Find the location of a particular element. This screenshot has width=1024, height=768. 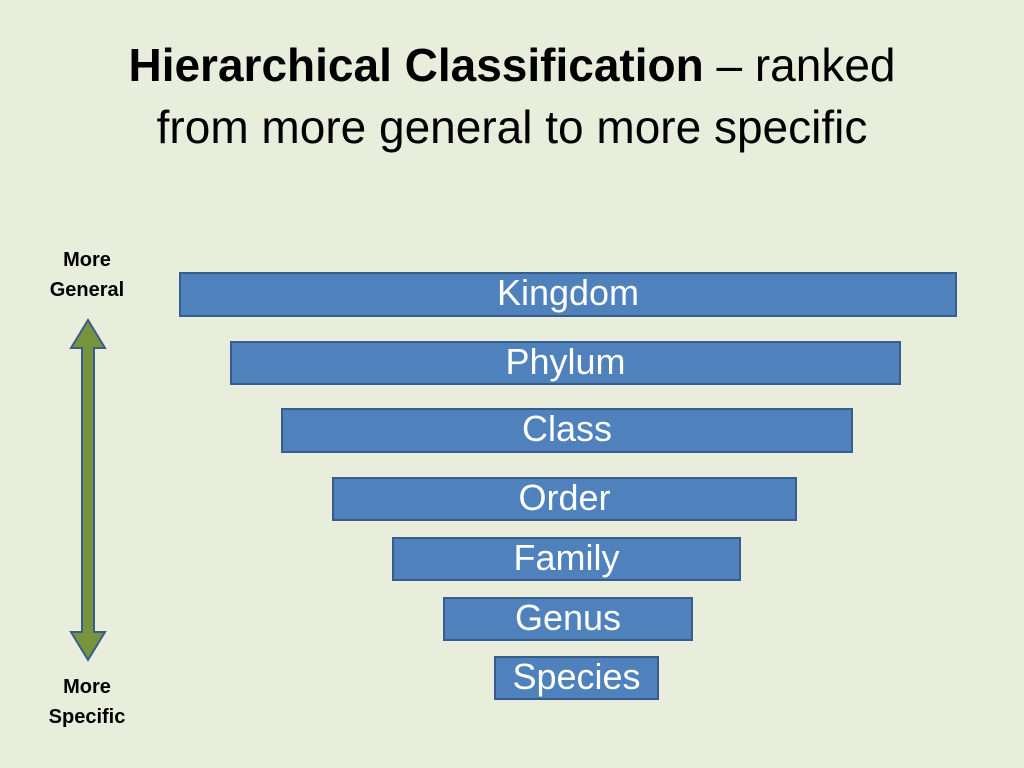

rank-bar-genus: Genus is located at coordinates (568, 619).